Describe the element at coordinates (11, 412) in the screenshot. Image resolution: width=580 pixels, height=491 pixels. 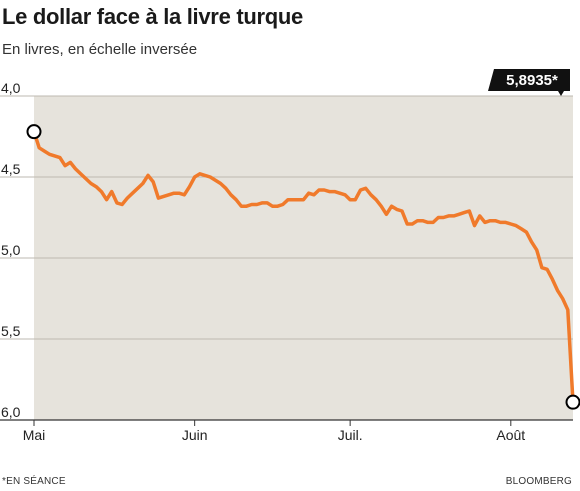
I see `y-tick-label: 6,0` at that location.